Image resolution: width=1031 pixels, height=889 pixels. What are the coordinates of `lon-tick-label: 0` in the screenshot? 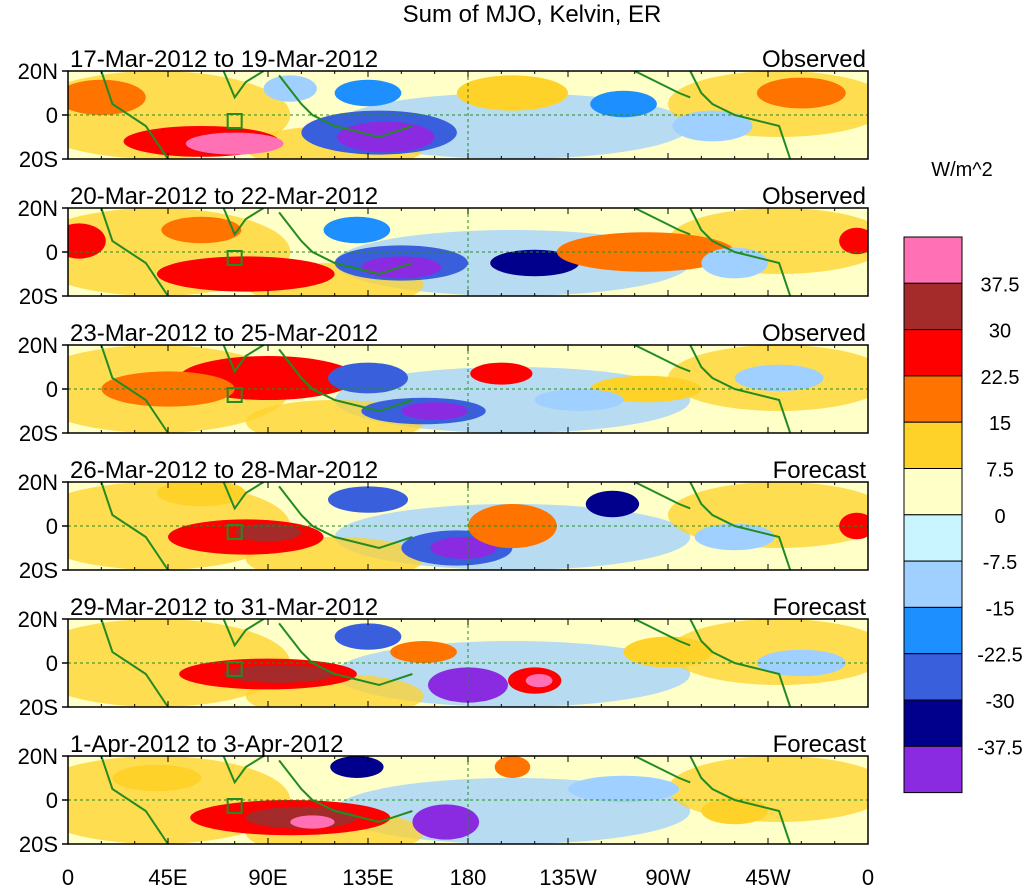 It's located at (68, 877).